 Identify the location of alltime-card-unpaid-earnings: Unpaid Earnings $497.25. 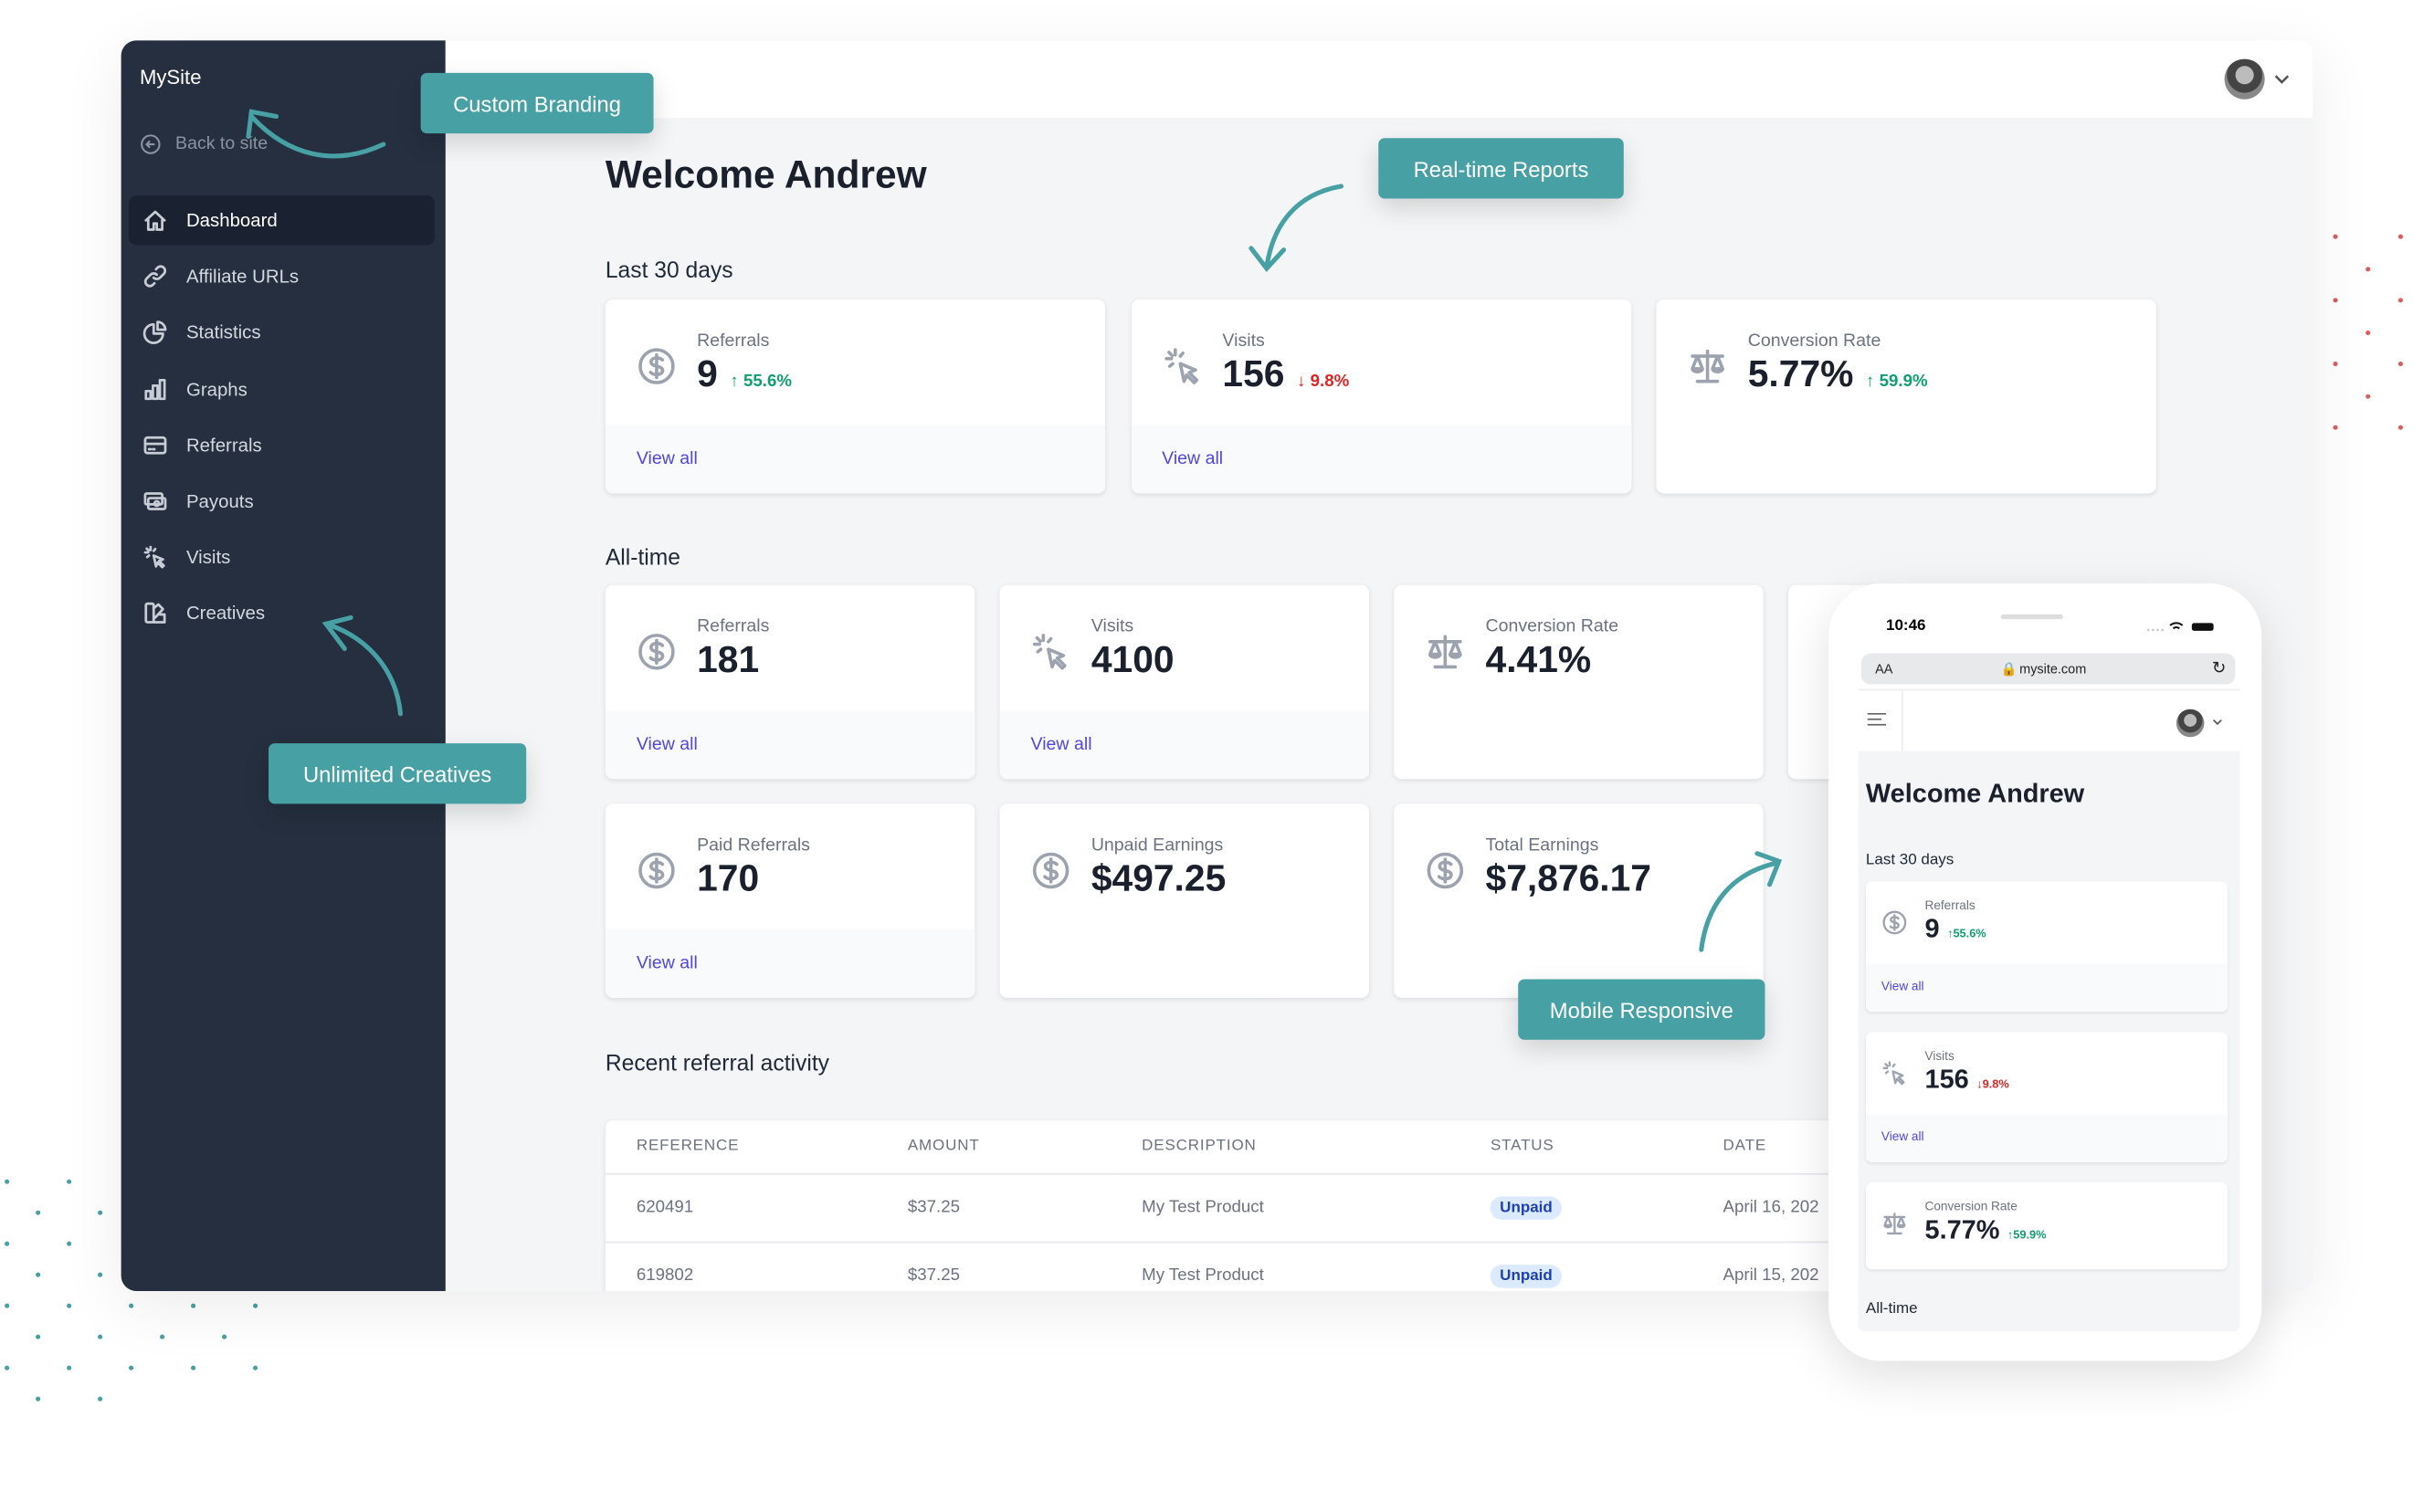
(1184, 900).